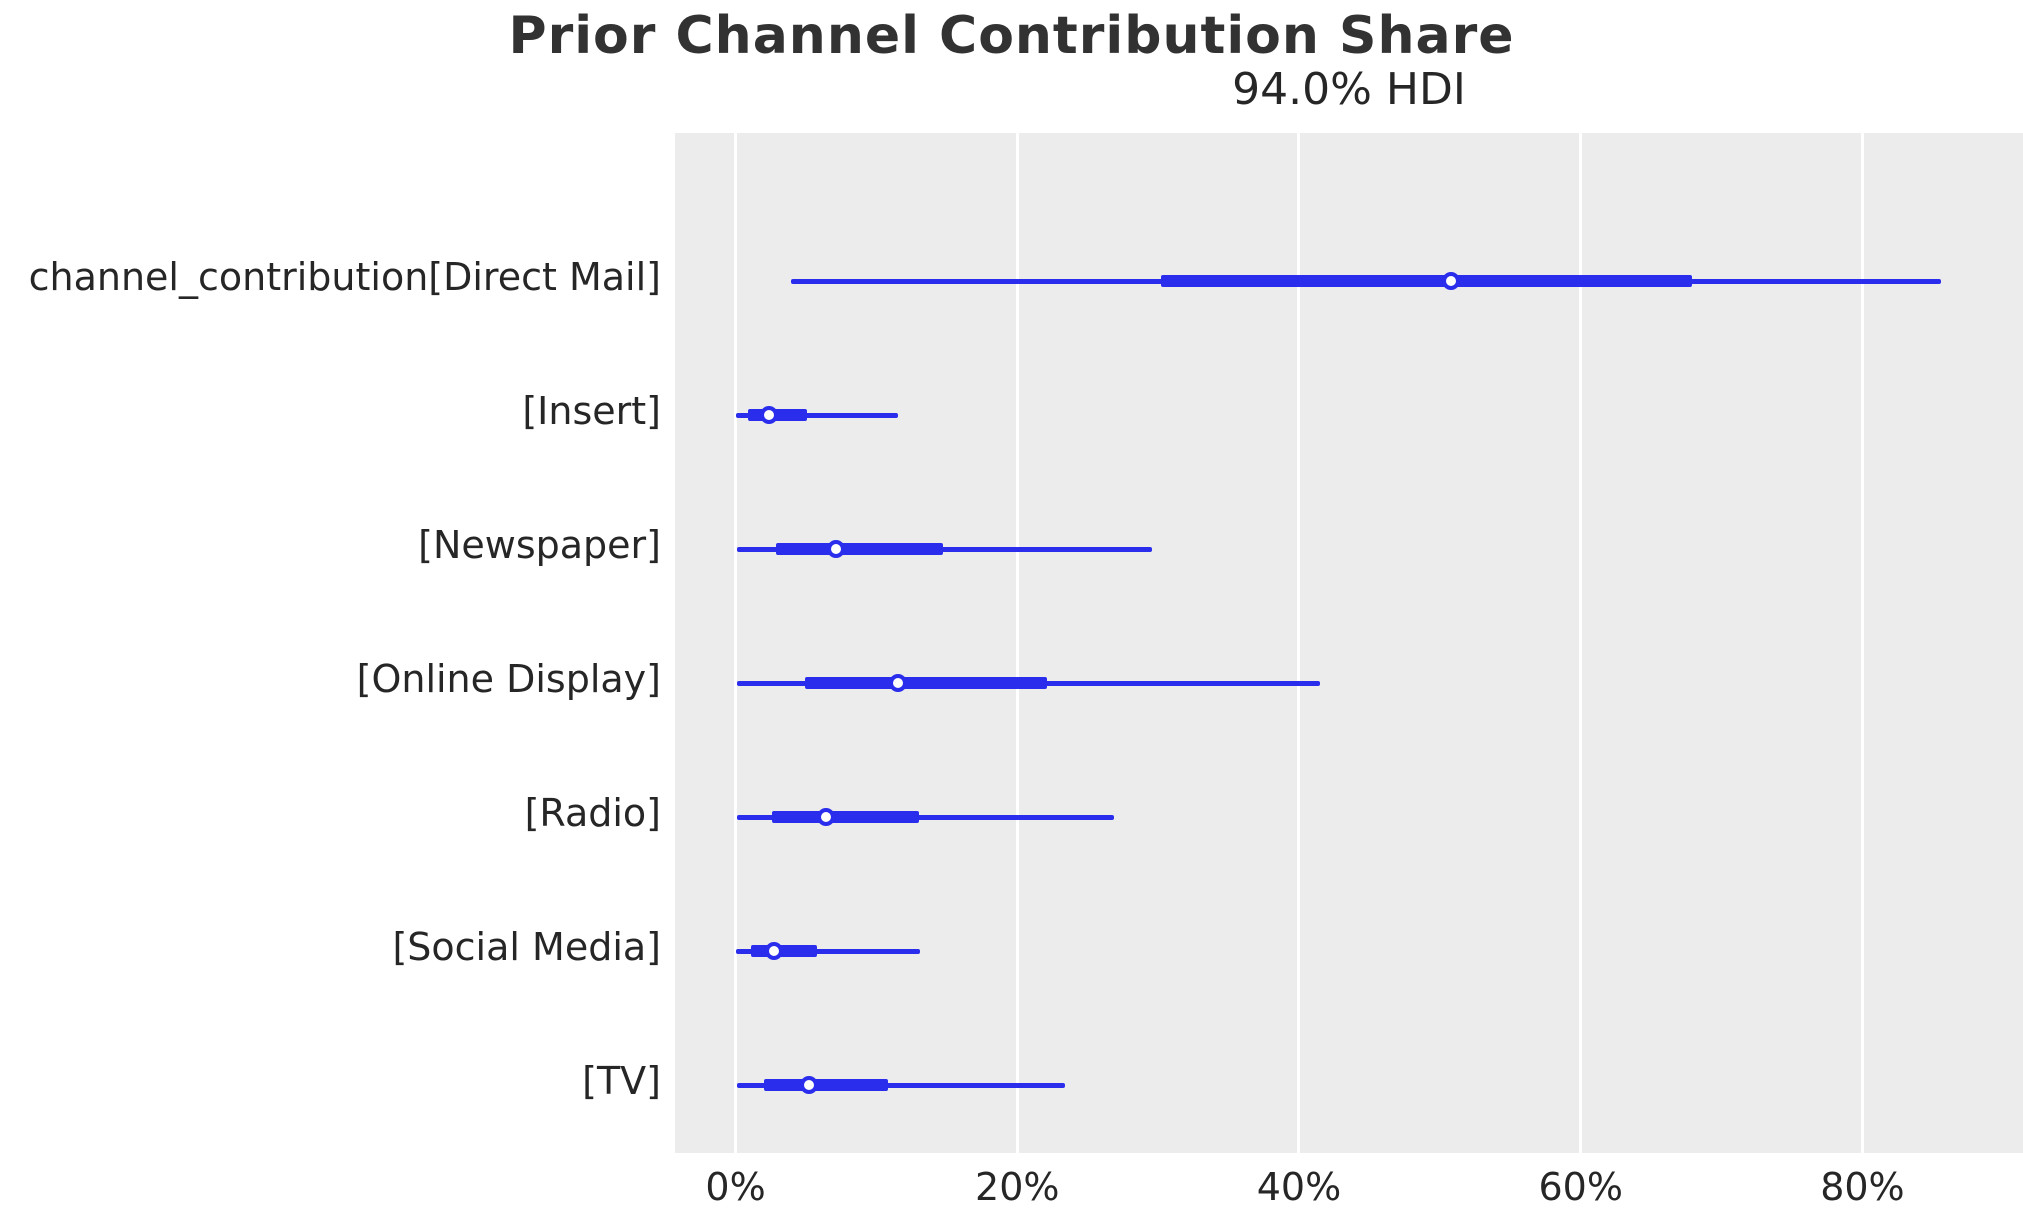 The image size is (2023, 1223). I want to click on row-label: [TV], so click(621, 1081).